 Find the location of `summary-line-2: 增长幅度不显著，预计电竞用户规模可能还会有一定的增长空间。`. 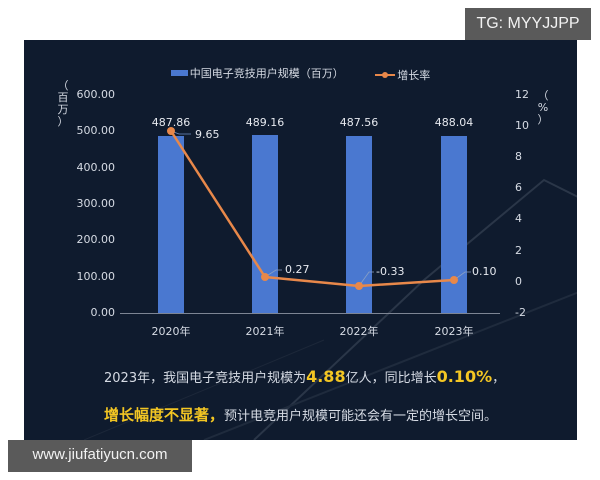

summary-line-2: 增长幅度不显著，预计电竞用户规模可能还会有一定的增长空间。 is located at coordinates (300, 414).